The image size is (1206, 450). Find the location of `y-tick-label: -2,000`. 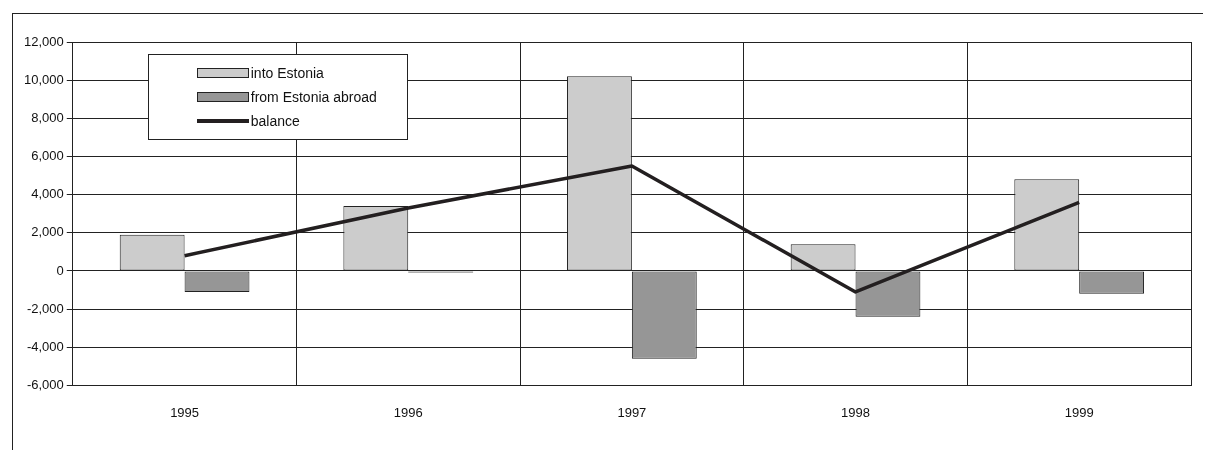

y-tick-label: -2,000 is located at coordinates (45, 308).